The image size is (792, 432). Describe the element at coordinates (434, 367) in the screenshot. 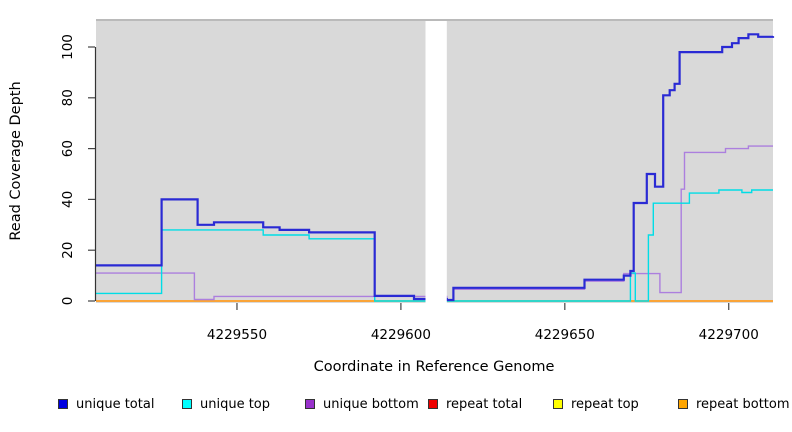

I see `x-axis-title: Coordinate in Reference Genome` at that location.